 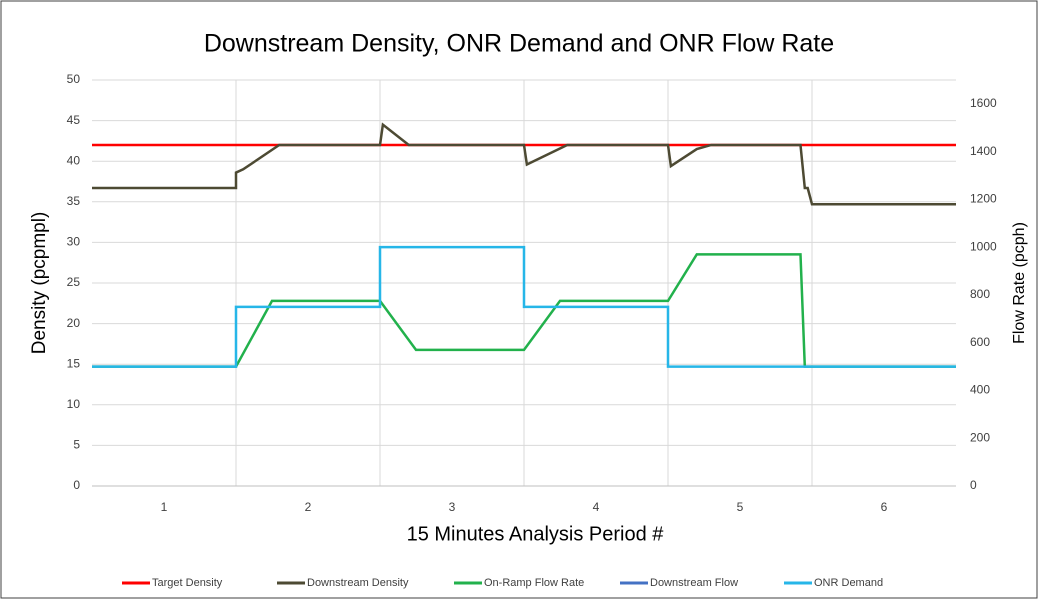 I want to click on y-tick-label: 15, so click(x=74, y=363).